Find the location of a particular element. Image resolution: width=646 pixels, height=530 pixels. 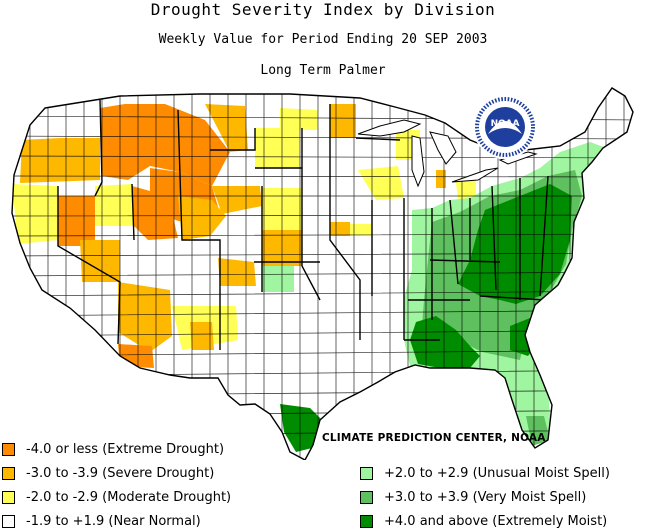

wisconsin-moderate is located at coordinates (381, 183).